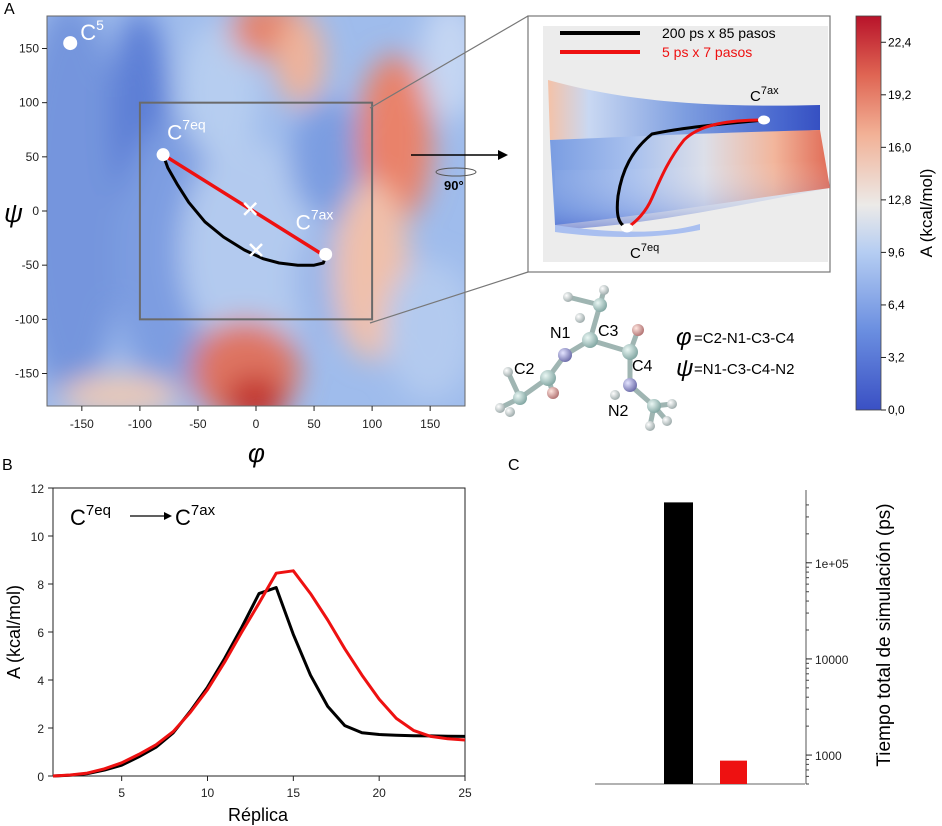 This screenshot has width=942, height=826. Describe the element at coordinates (29, 49) in the screenshot. I see `y-tick-label: 150` at that location.